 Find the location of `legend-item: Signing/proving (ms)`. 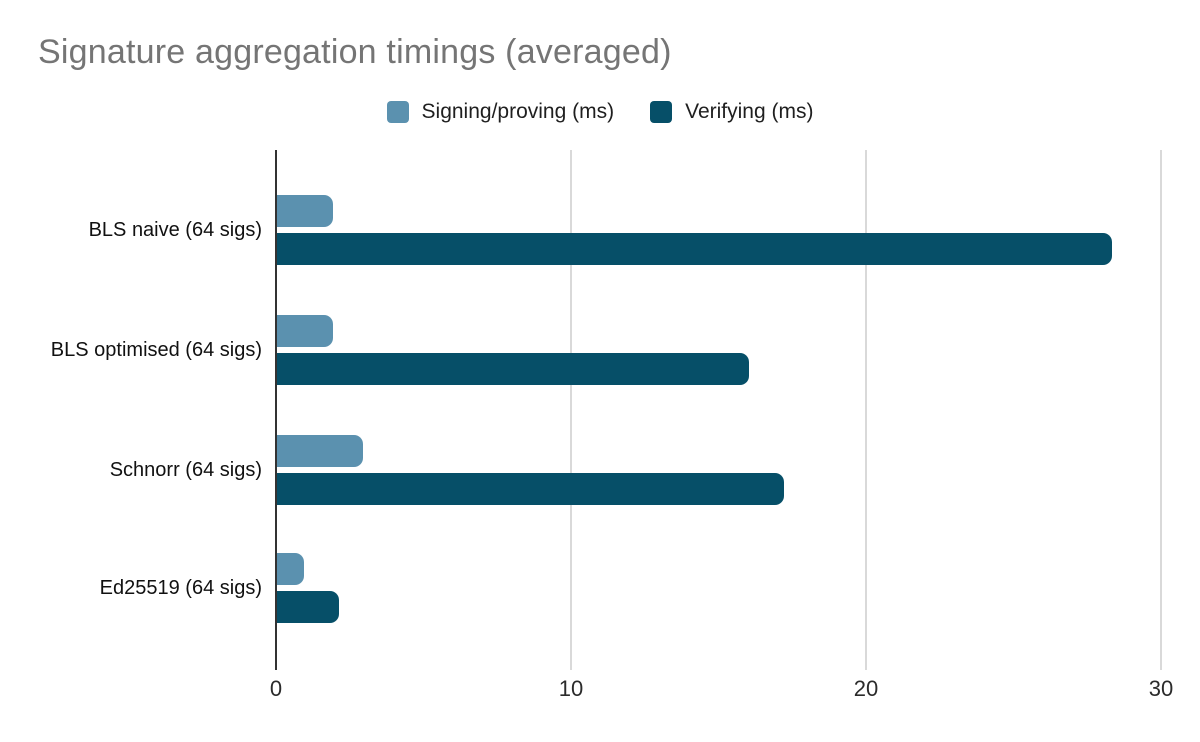

legend-item: Signing/proving (ms) is located at coordinates (500, 112).